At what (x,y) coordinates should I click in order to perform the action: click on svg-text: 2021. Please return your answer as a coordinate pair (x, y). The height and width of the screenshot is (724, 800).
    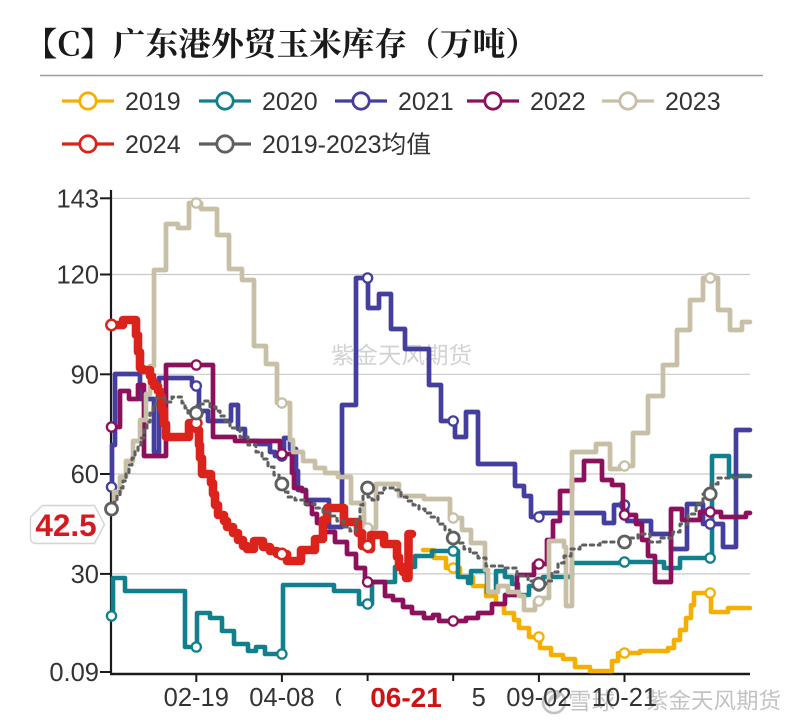
    Looking at the image, I should click on (426, 102).